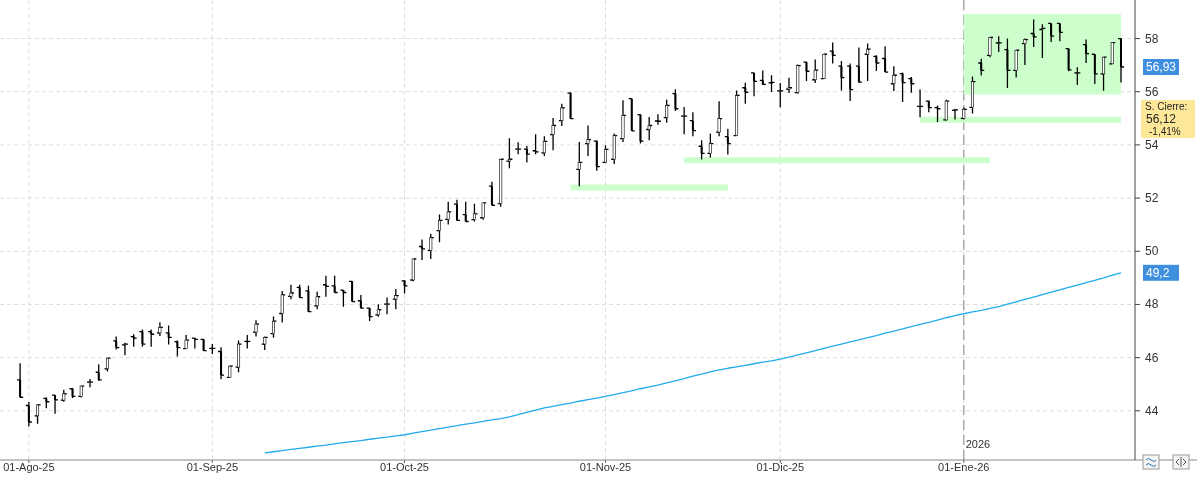 The width and height of the screenshot is (1197, 477). What do you see at coordinates (1158, 272) in the screenshot?
I see `text: 49,2` at bounding box center [1158, 272].